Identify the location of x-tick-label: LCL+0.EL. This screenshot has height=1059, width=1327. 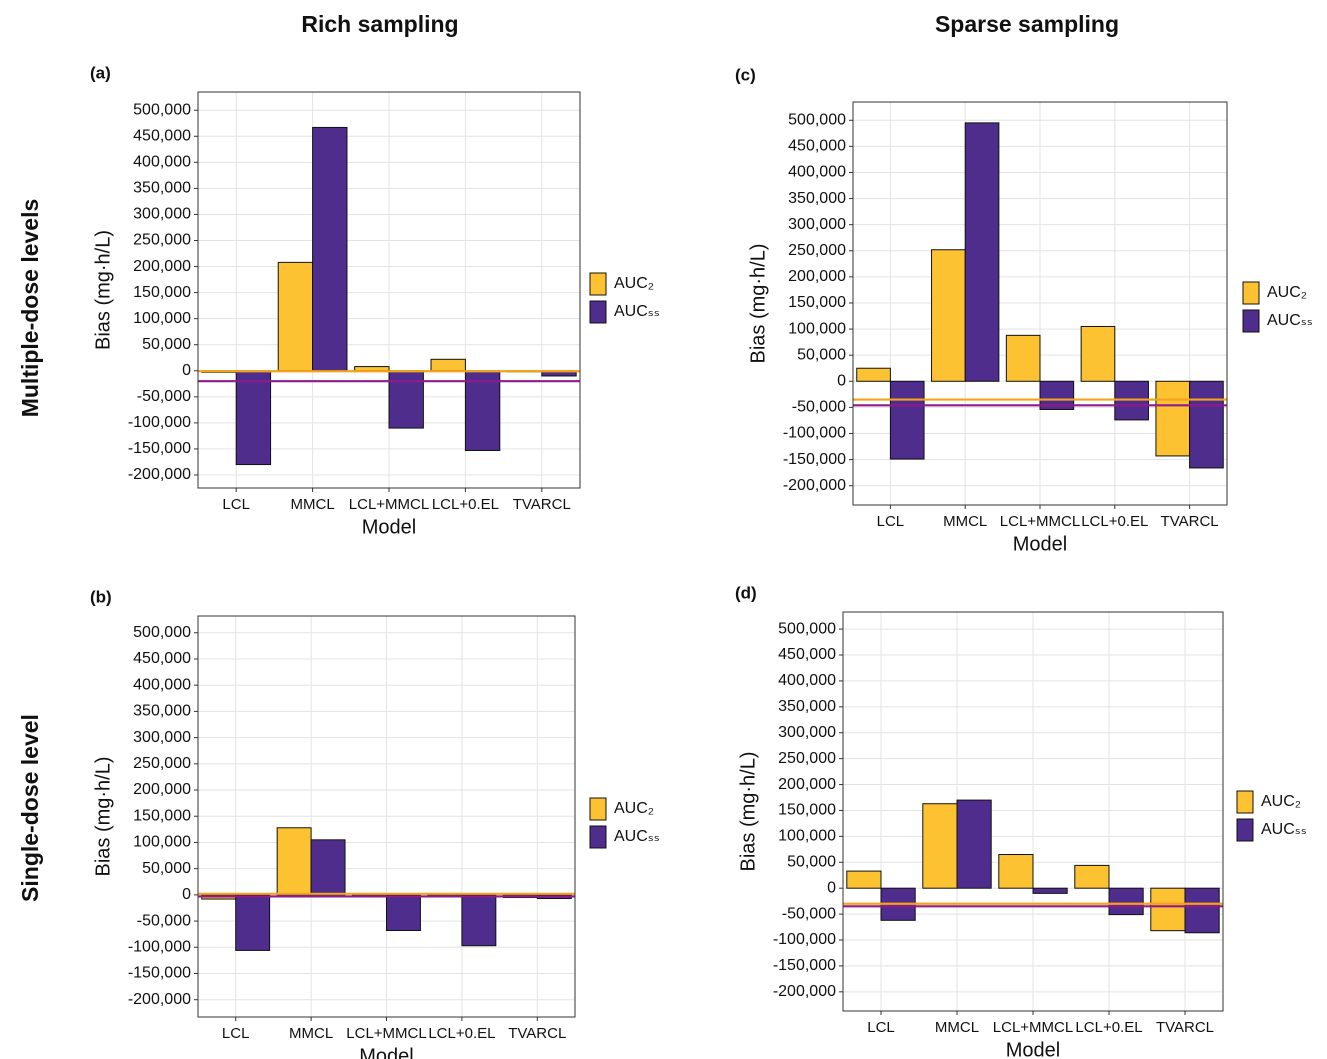
(1114, 521).